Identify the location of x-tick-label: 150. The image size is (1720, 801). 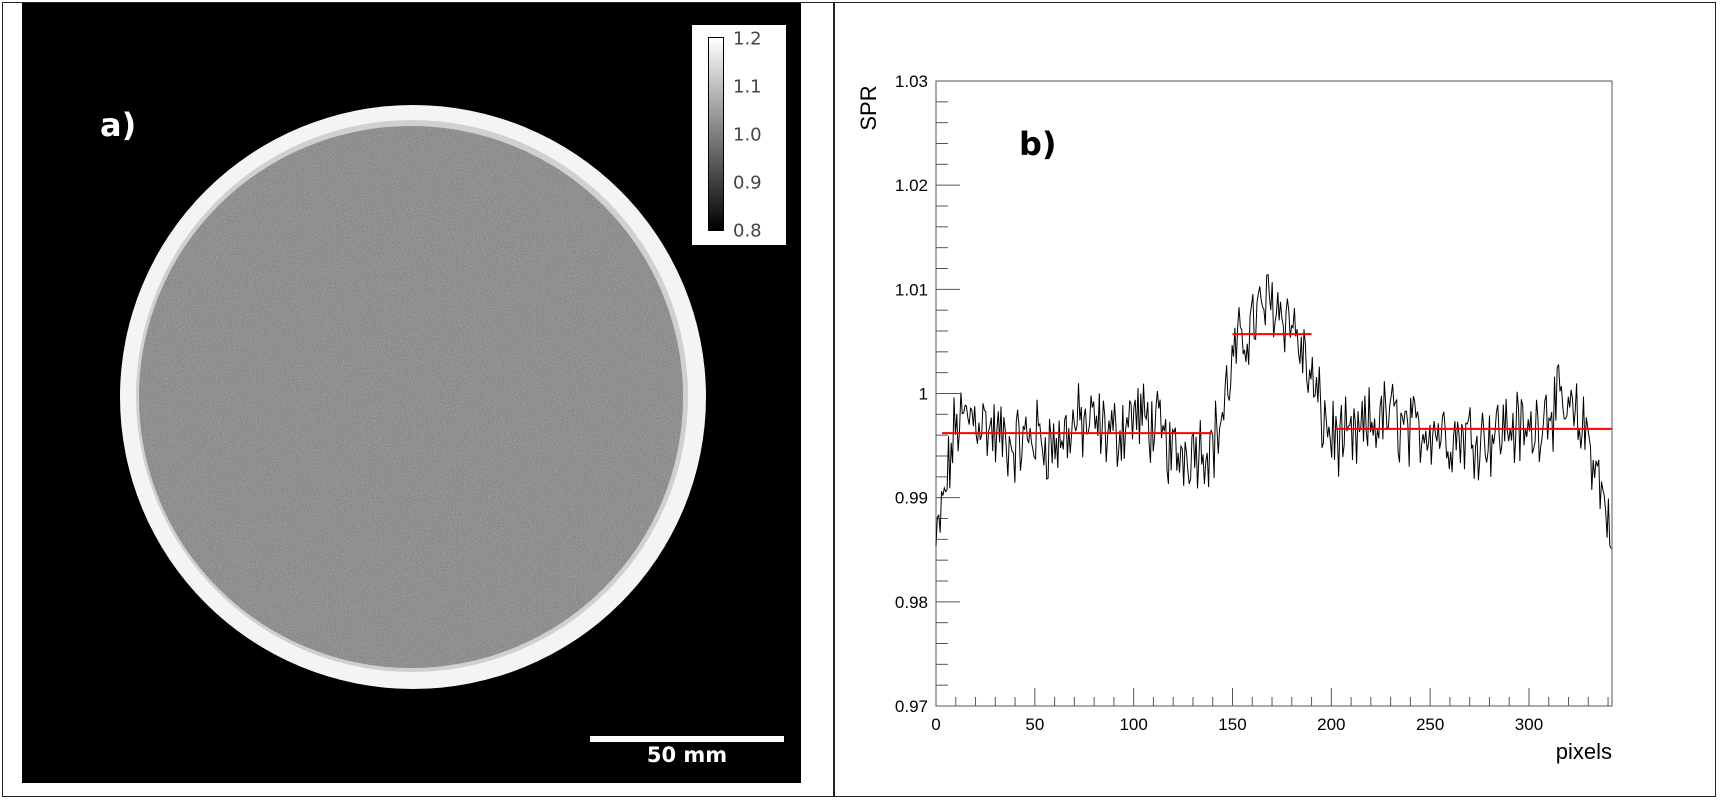
(1232, 724).